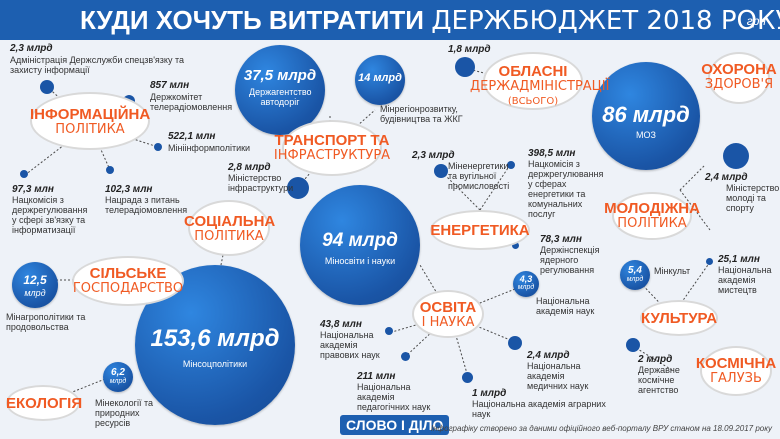  What do you see at coordinates (736, 363) in the screenshot?
I see `space-category-bold: КОСМІЧНА` at bounding box center [736, 363].